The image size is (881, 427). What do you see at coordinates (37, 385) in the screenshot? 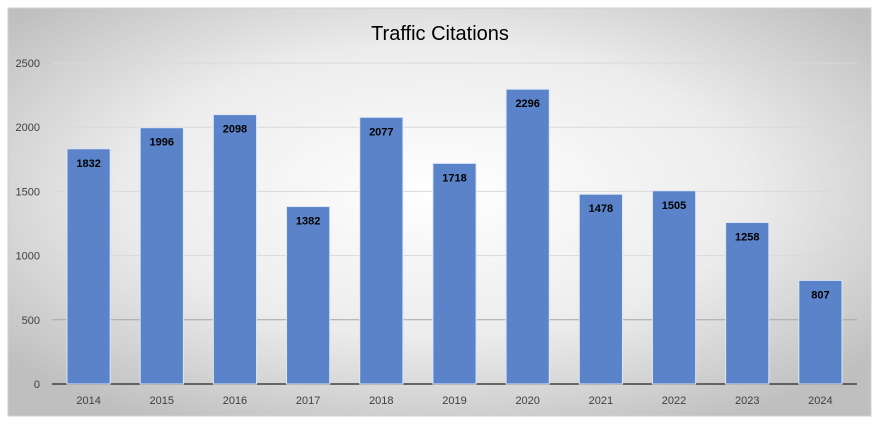
I see `y-tick-label: 0` at bounding box center [37, 385].